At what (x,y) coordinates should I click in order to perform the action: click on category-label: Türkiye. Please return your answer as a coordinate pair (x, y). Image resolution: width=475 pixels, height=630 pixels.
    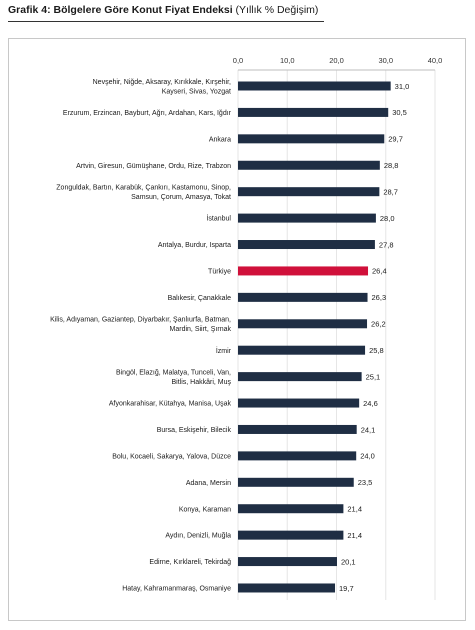
    Looking at the image, I should click on (219, 272).